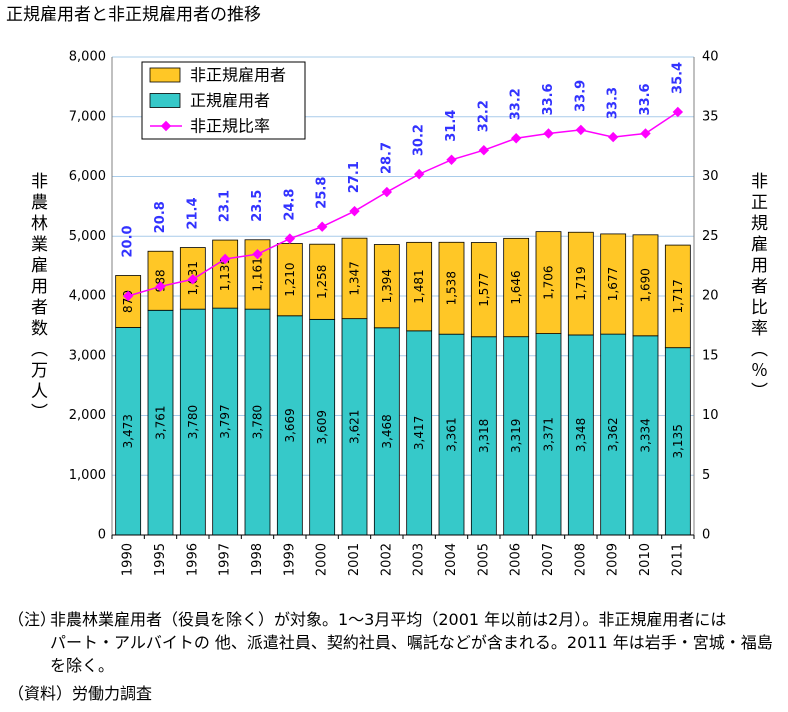  What do you see at coordinates (613, 103) in the screenshot?
I see `ratio-label: 33.3` at bounding box center [613, 103].